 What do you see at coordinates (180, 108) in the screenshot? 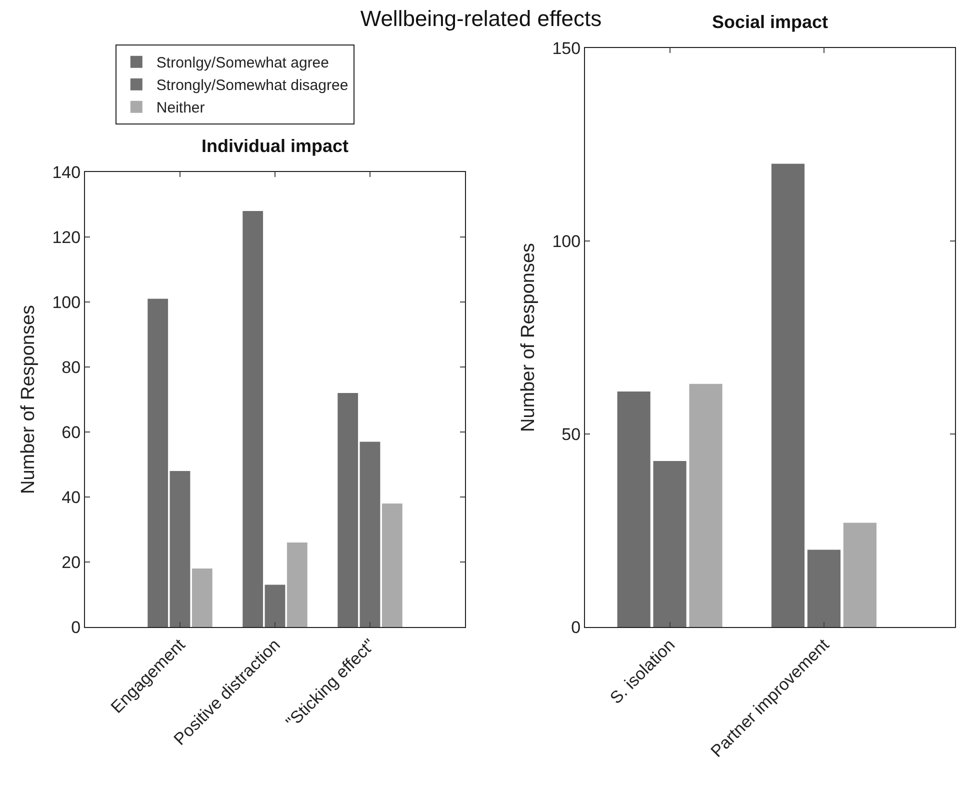
I see `legend-label: Neither` at bounding box center [180, 108].